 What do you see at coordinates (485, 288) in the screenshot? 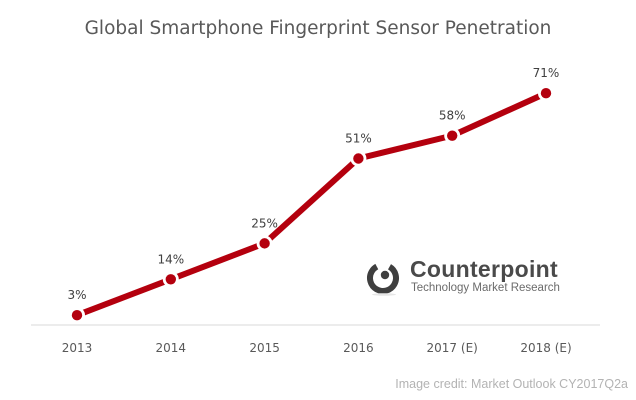
I see `brand-tagline: Technology Market Research` at bounding box center [485, 288].